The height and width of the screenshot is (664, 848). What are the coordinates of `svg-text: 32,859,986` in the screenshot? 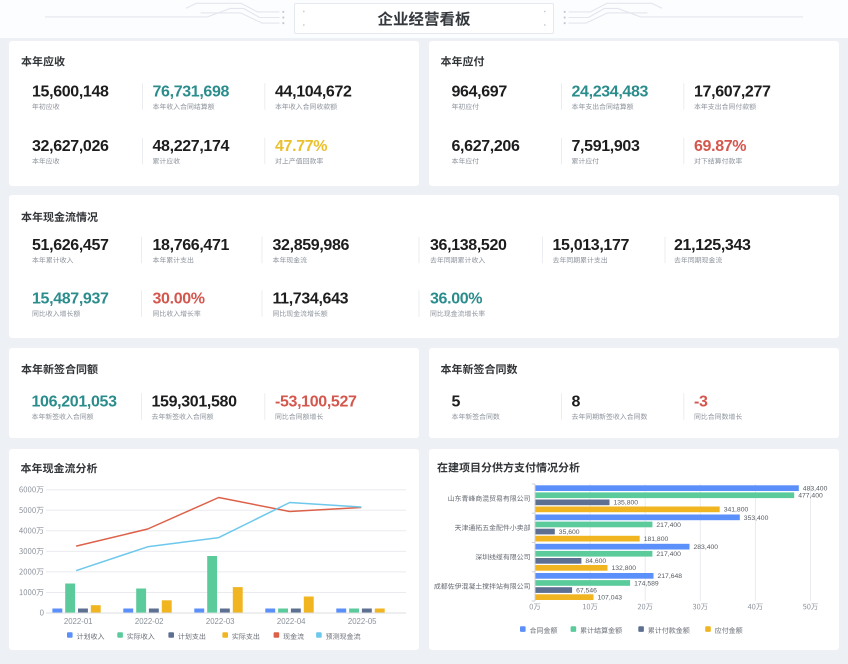 It's located at (311, 245).